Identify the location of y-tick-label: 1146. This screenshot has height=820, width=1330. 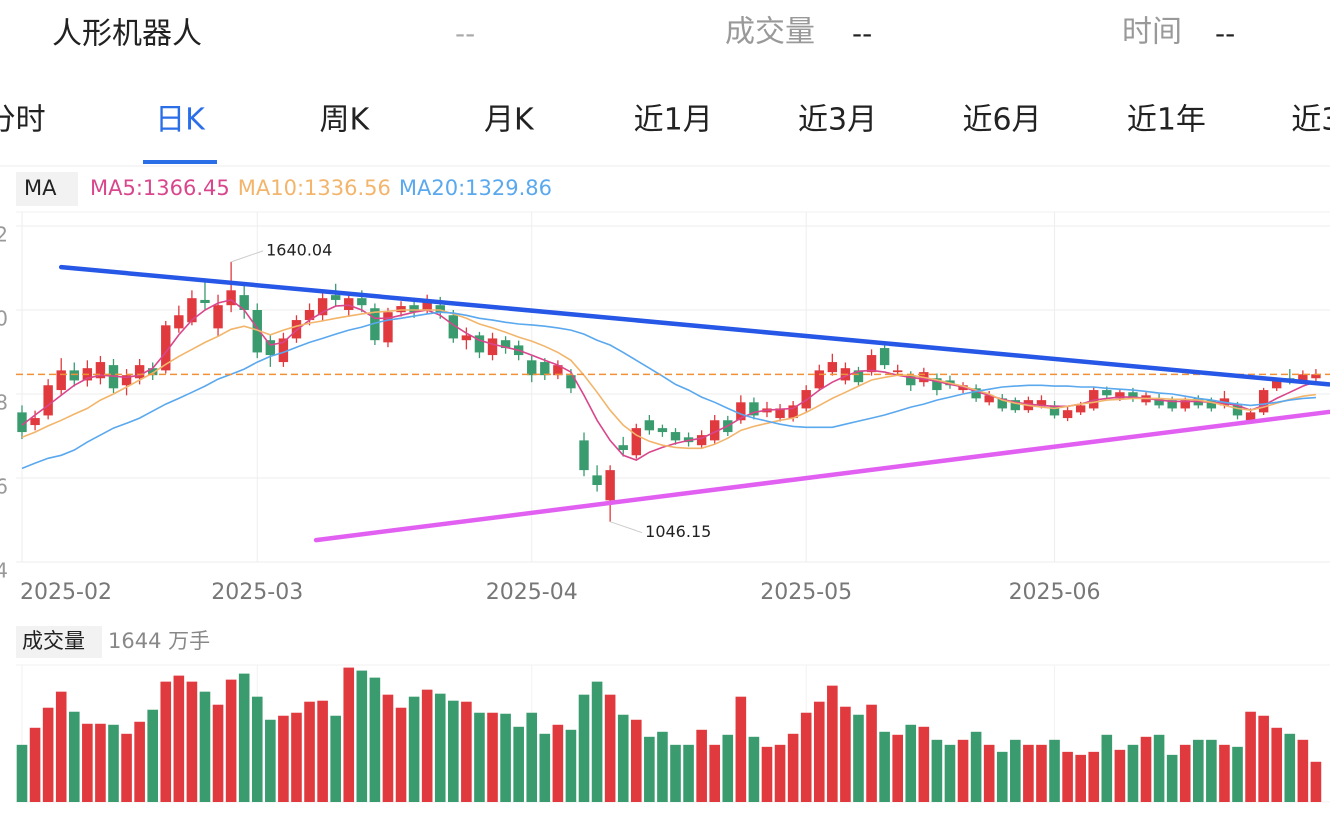
(4, 487).